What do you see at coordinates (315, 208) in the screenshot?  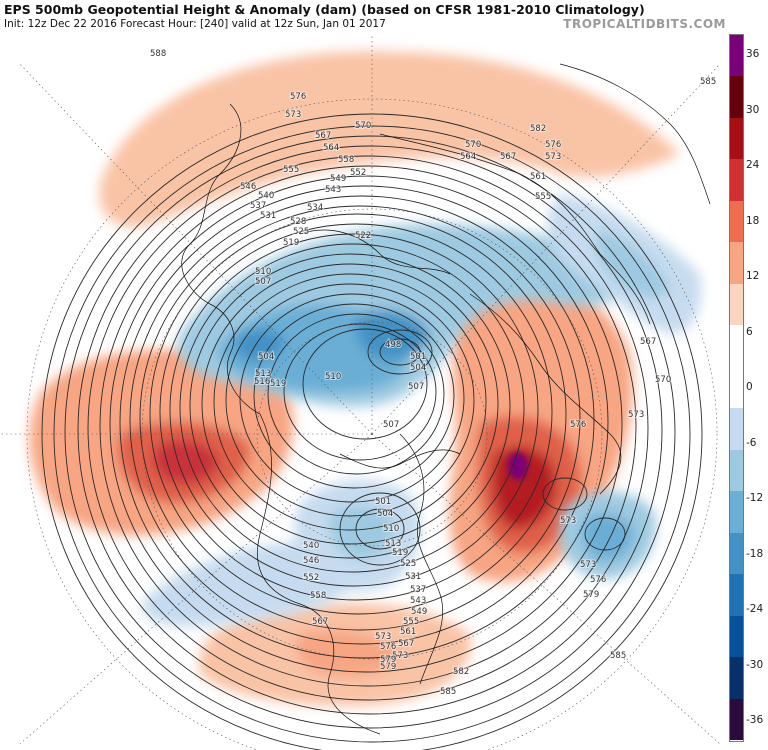 I see `contour-label: 534` at bounding box center [315, 208].